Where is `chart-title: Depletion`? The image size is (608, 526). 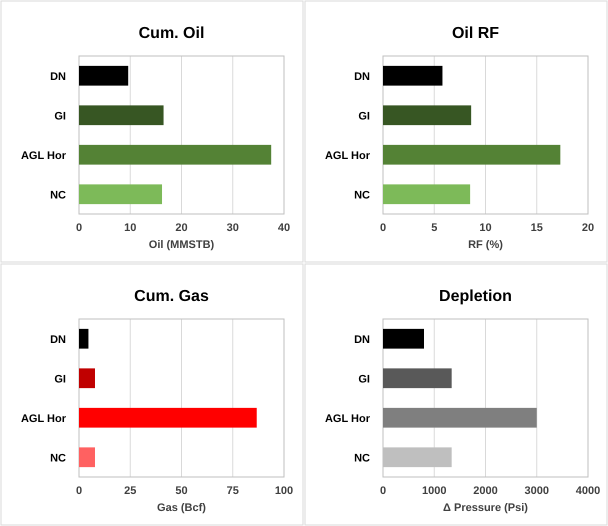 chart-title: Depletion is located at coordinates (475, 296).